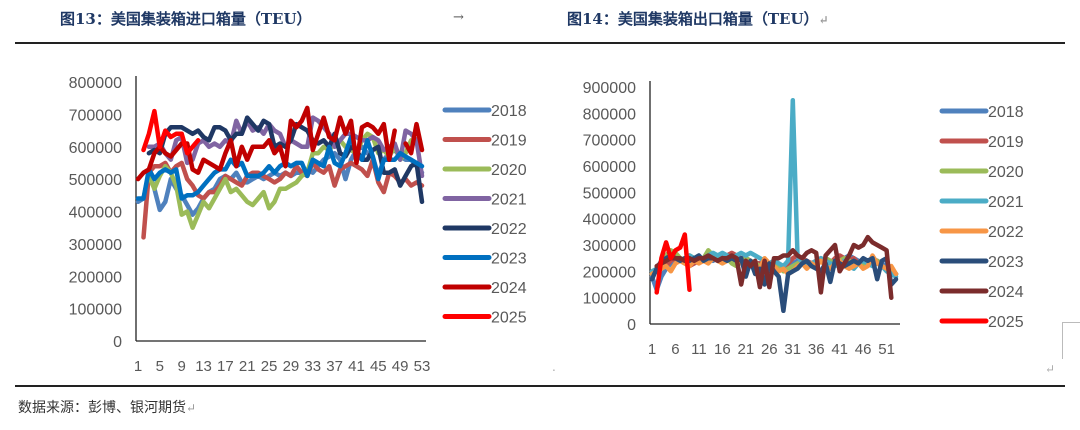 The width and height of the screenshot is (1080, 430). I want to click on x-tick-label: 17, so click(225, 366).